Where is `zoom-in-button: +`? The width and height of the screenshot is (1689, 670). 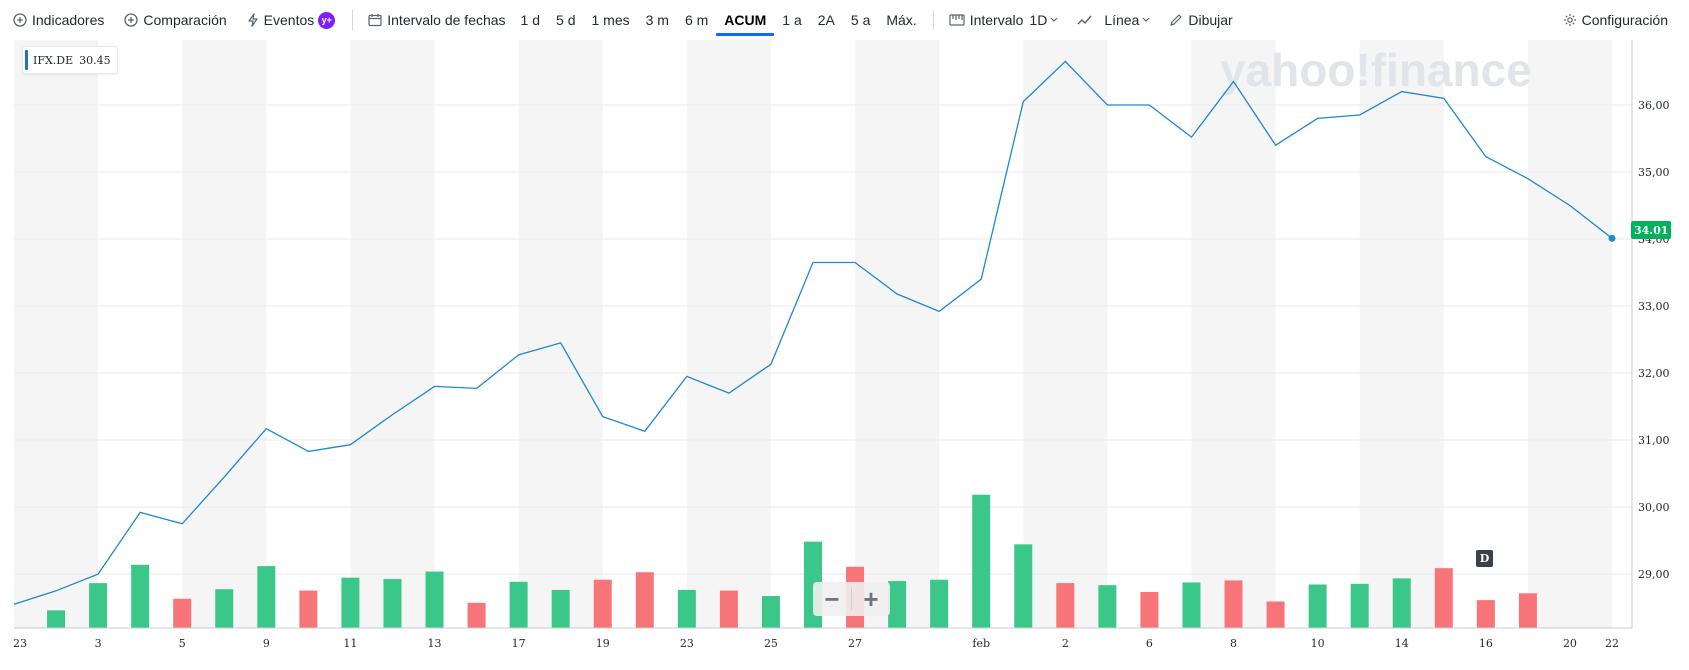
zoom-in-button: + is located at coordinates (871, 598).